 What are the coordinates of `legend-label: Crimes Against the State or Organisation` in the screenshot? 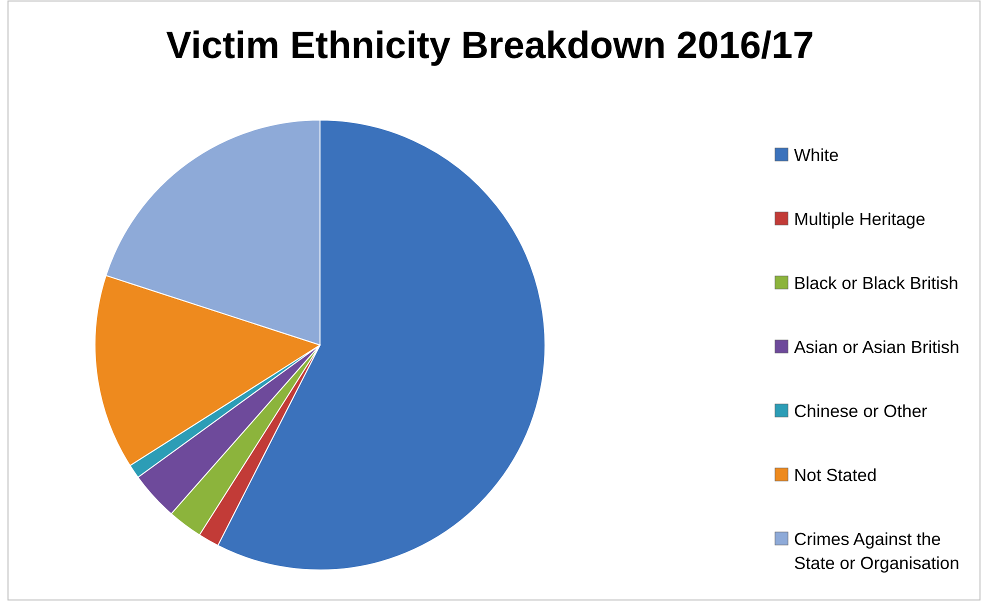 It's located at (877, 551).